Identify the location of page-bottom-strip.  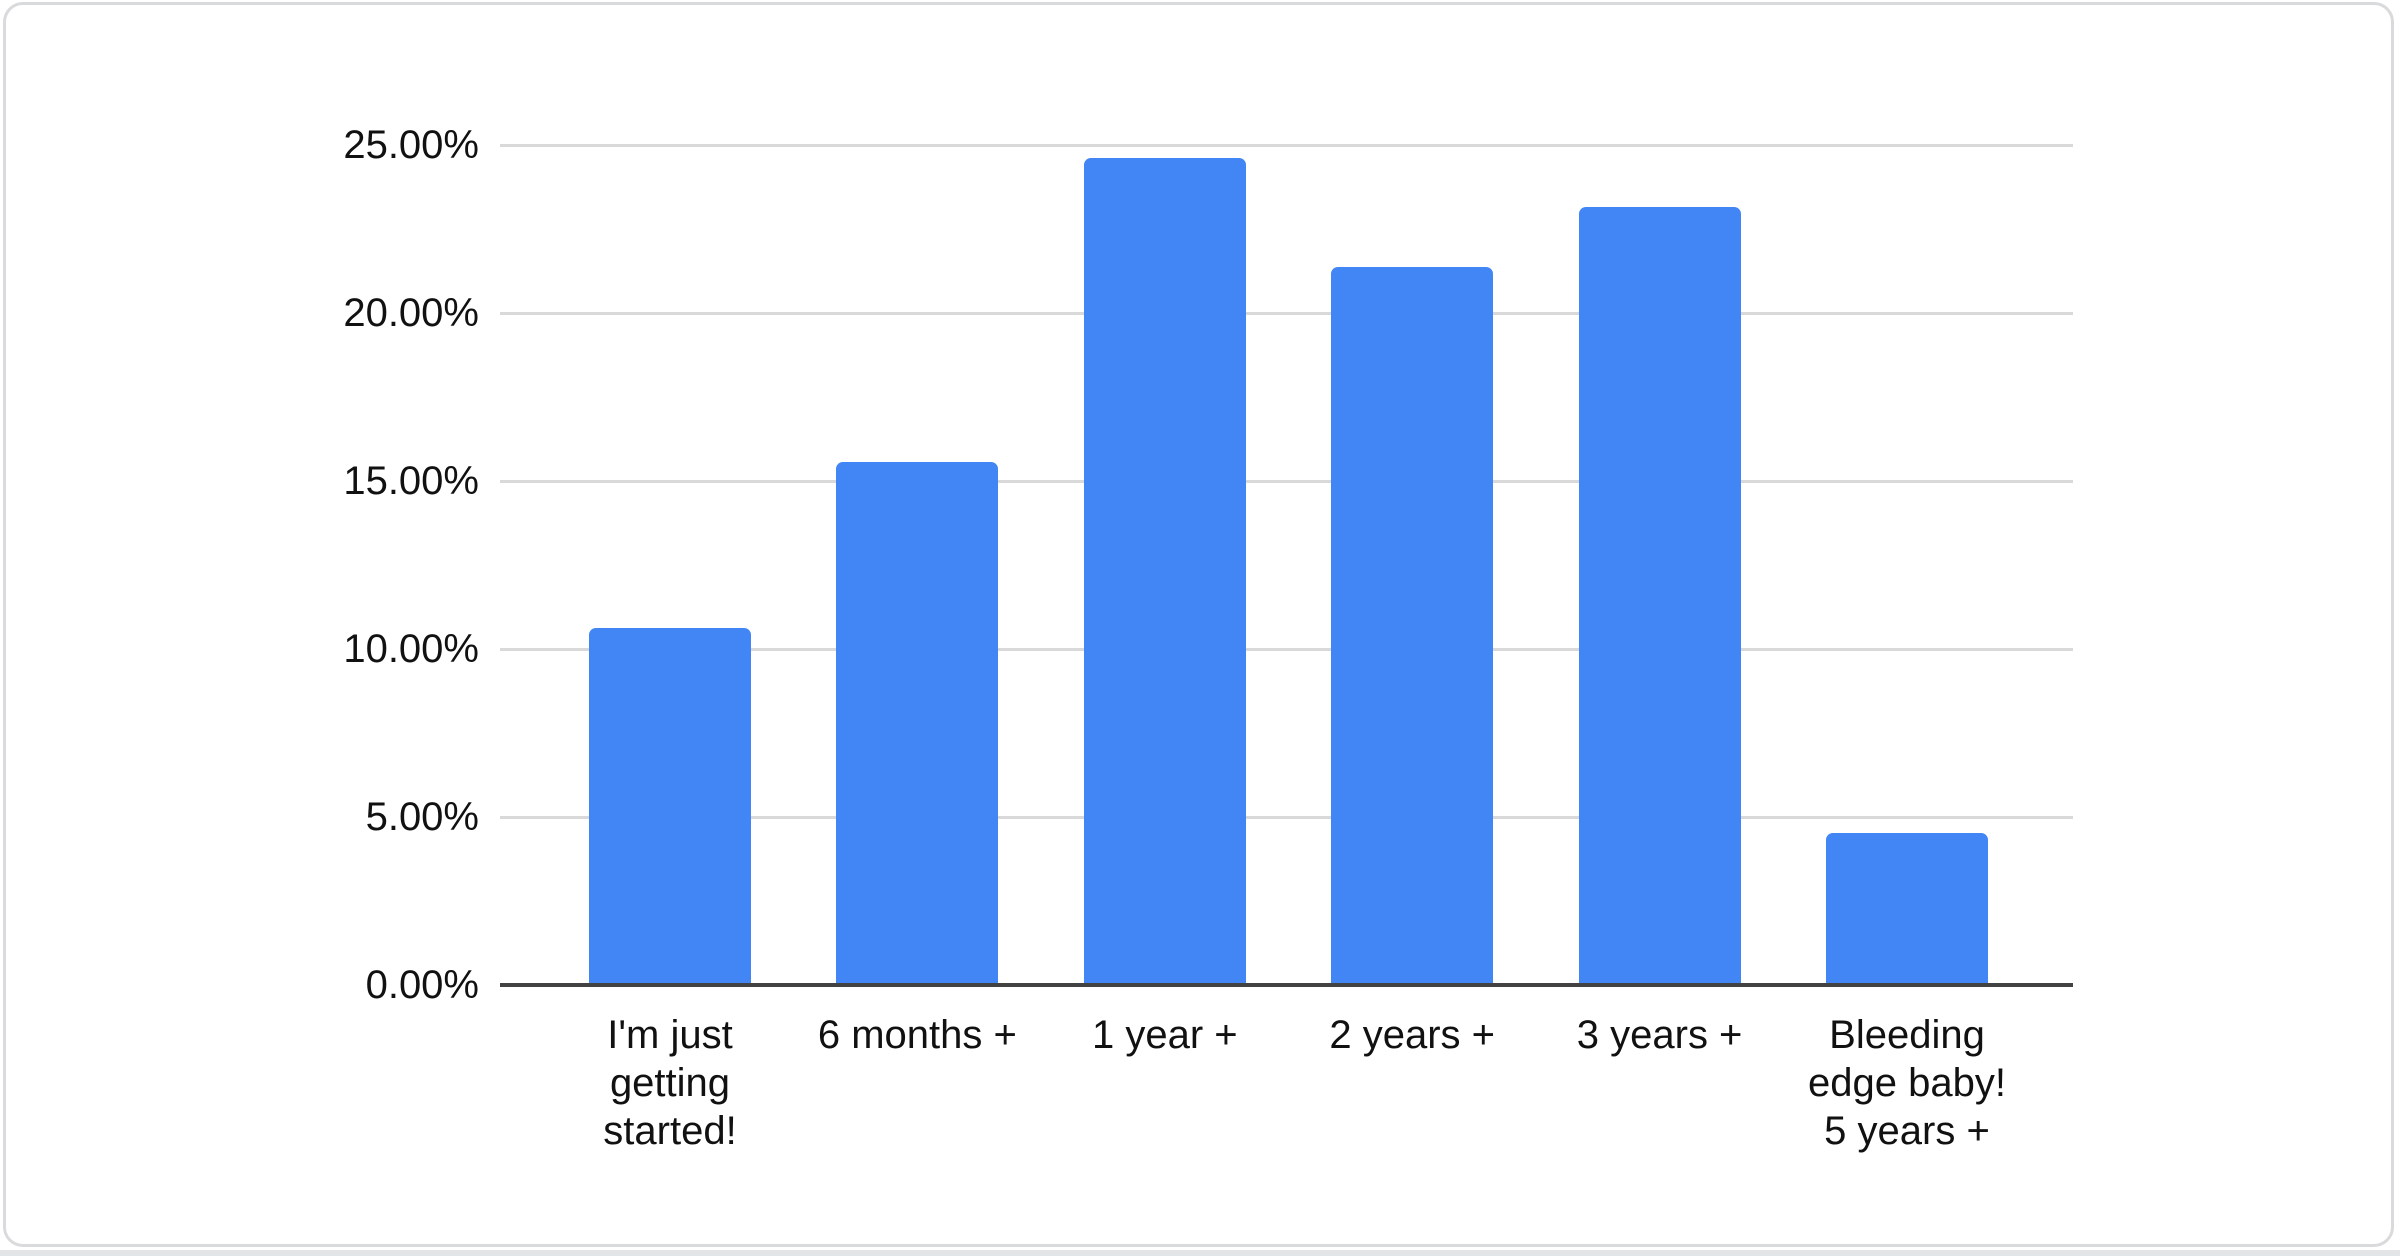
(1200, 1253).